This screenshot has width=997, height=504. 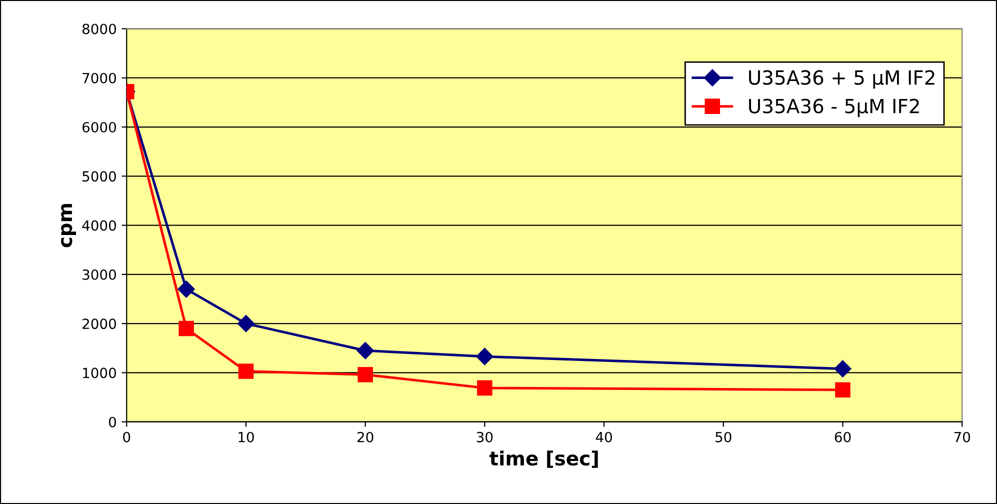 What do you see at coordinates (842, 437) in the screenshot?
I see `x-tick-label: 60` at bounding box center [842, 437].